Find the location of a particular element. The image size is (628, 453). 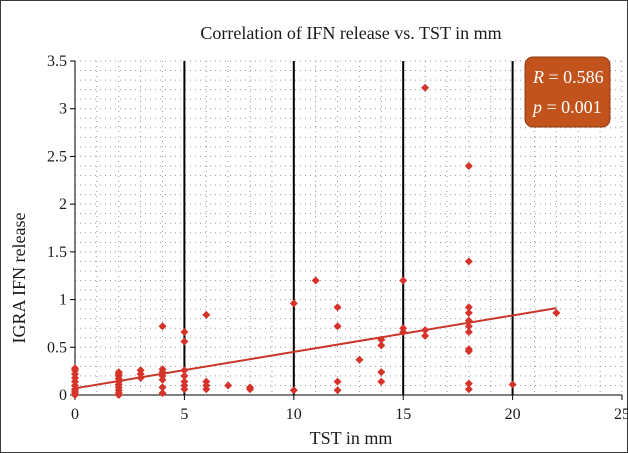

p-stat-line: p = 0.001 is located at coordinates (566, 107).